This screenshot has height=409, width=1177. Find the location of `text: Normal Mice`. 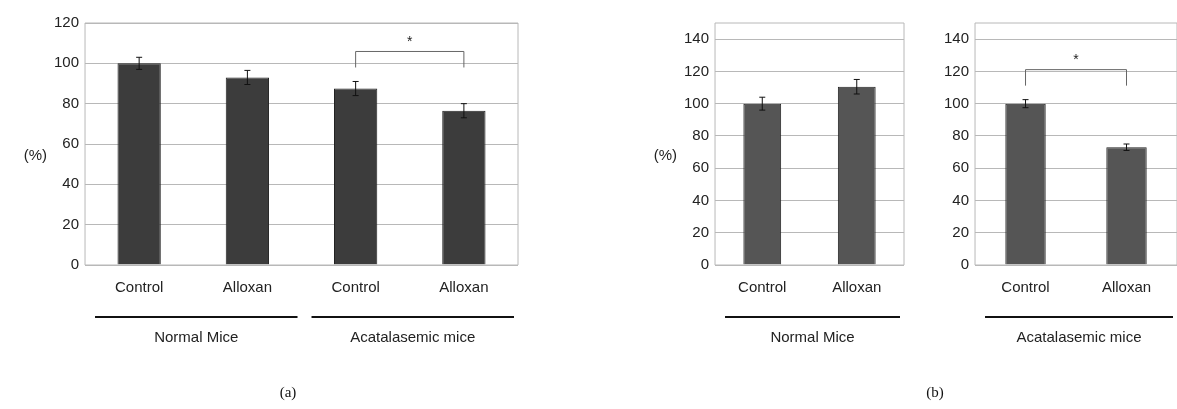

text: Normal Mice is located at coordinates (196, 337).